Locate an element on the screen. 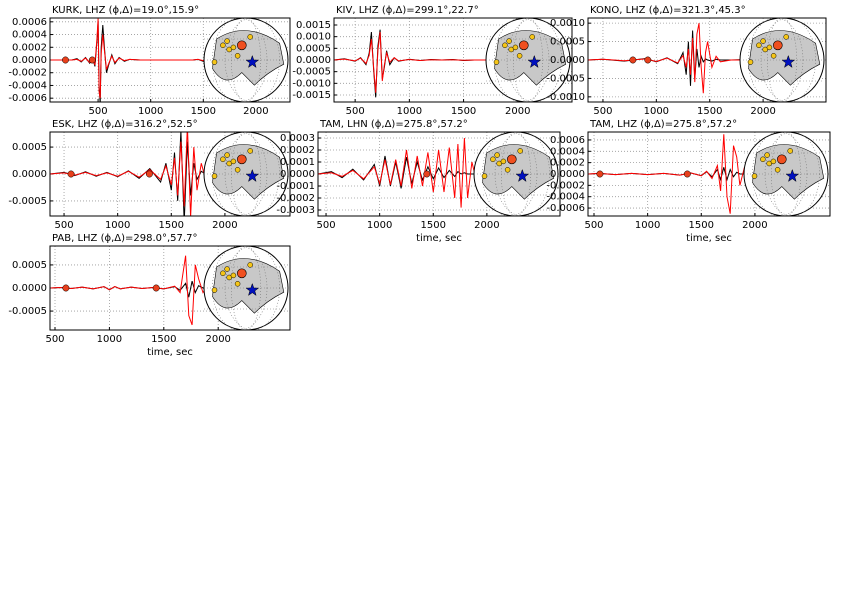 This screenshot has height=599, width=842. panel-title: KONO, LHZ (ϕ,Δ)=321.3°,45.3° is located at coordinates (668, 10).